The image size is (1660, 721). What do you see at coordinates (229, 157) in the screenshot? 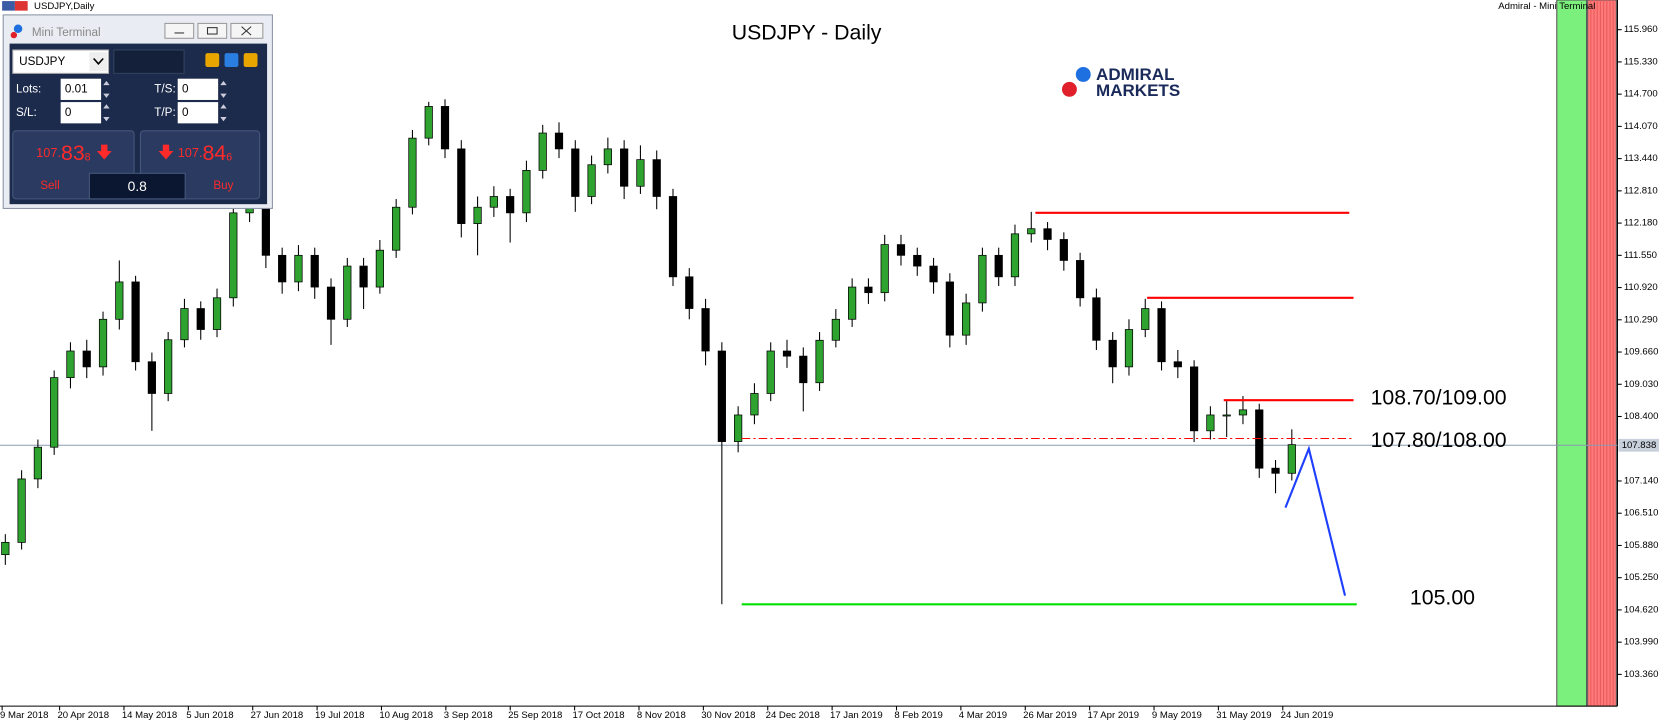
I see `price-part: 6` at bounding box center [229, 157].